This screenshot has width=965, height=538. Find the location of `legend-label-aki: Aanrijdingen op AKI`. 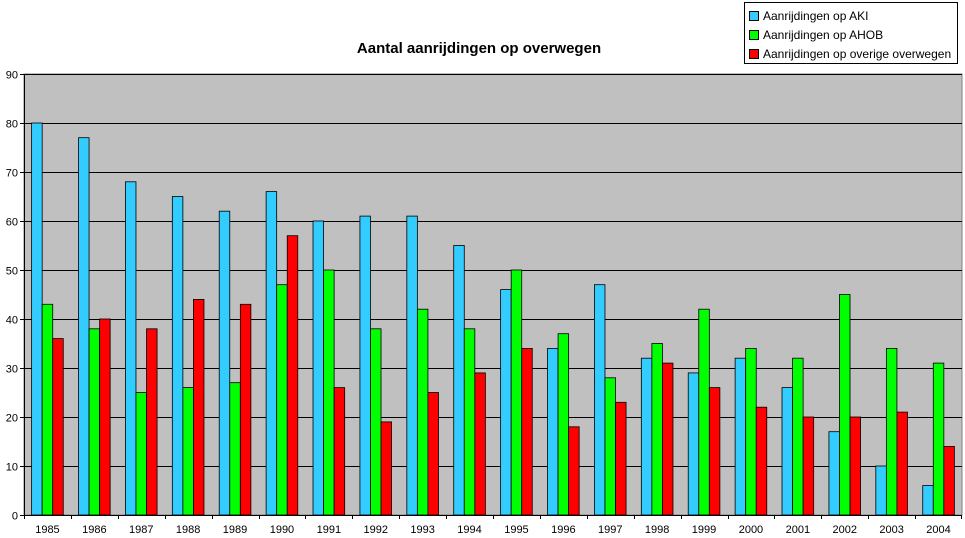

legend-label-aki: Aanrijdingen op AKI is located at coordinates (816, 15).